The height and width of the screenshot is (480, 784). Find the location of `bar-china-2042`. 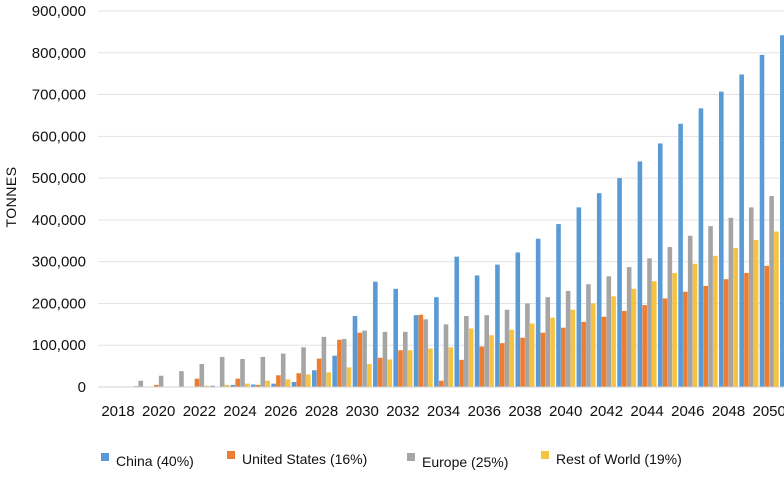

bar-china-2042 is located at coordinates (599, 290).